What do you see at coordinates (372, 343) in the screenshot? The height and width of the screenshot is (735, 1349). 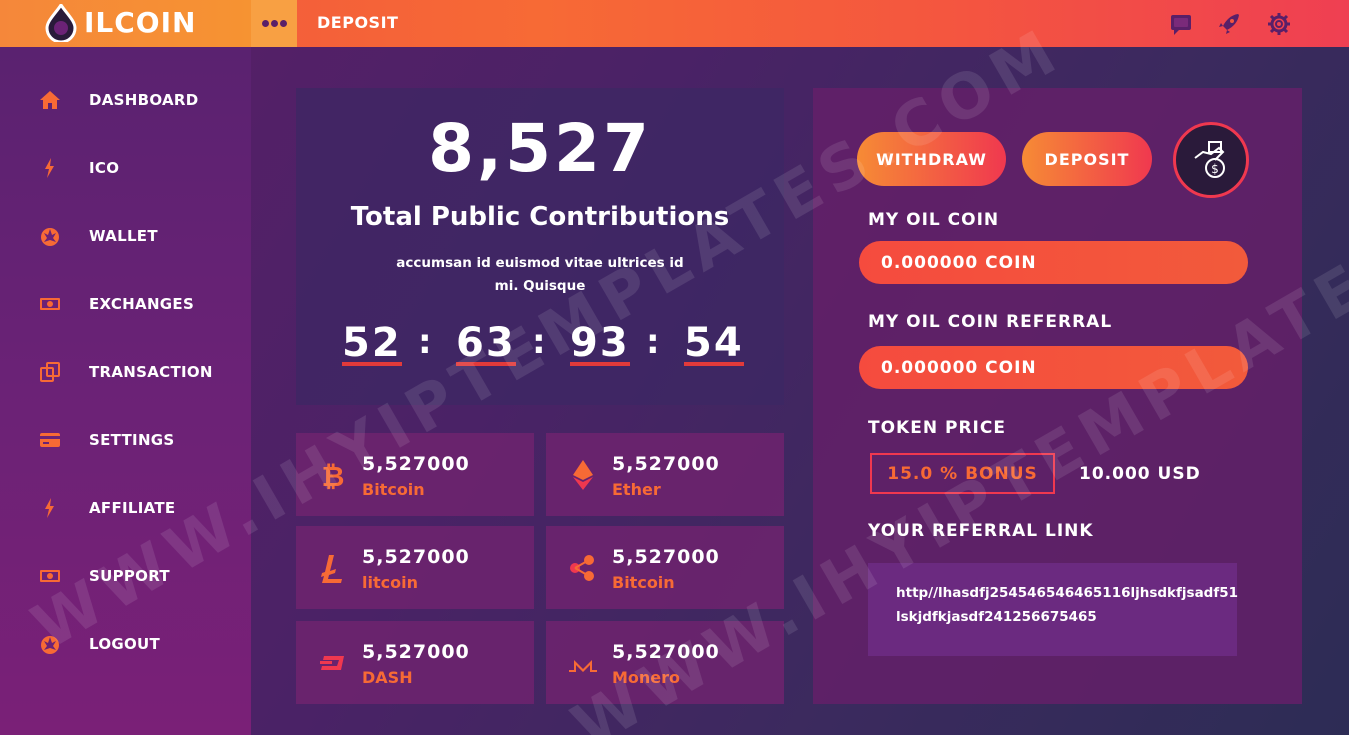 I see `countdown-segment: 52` at bounding box center [372, 343].